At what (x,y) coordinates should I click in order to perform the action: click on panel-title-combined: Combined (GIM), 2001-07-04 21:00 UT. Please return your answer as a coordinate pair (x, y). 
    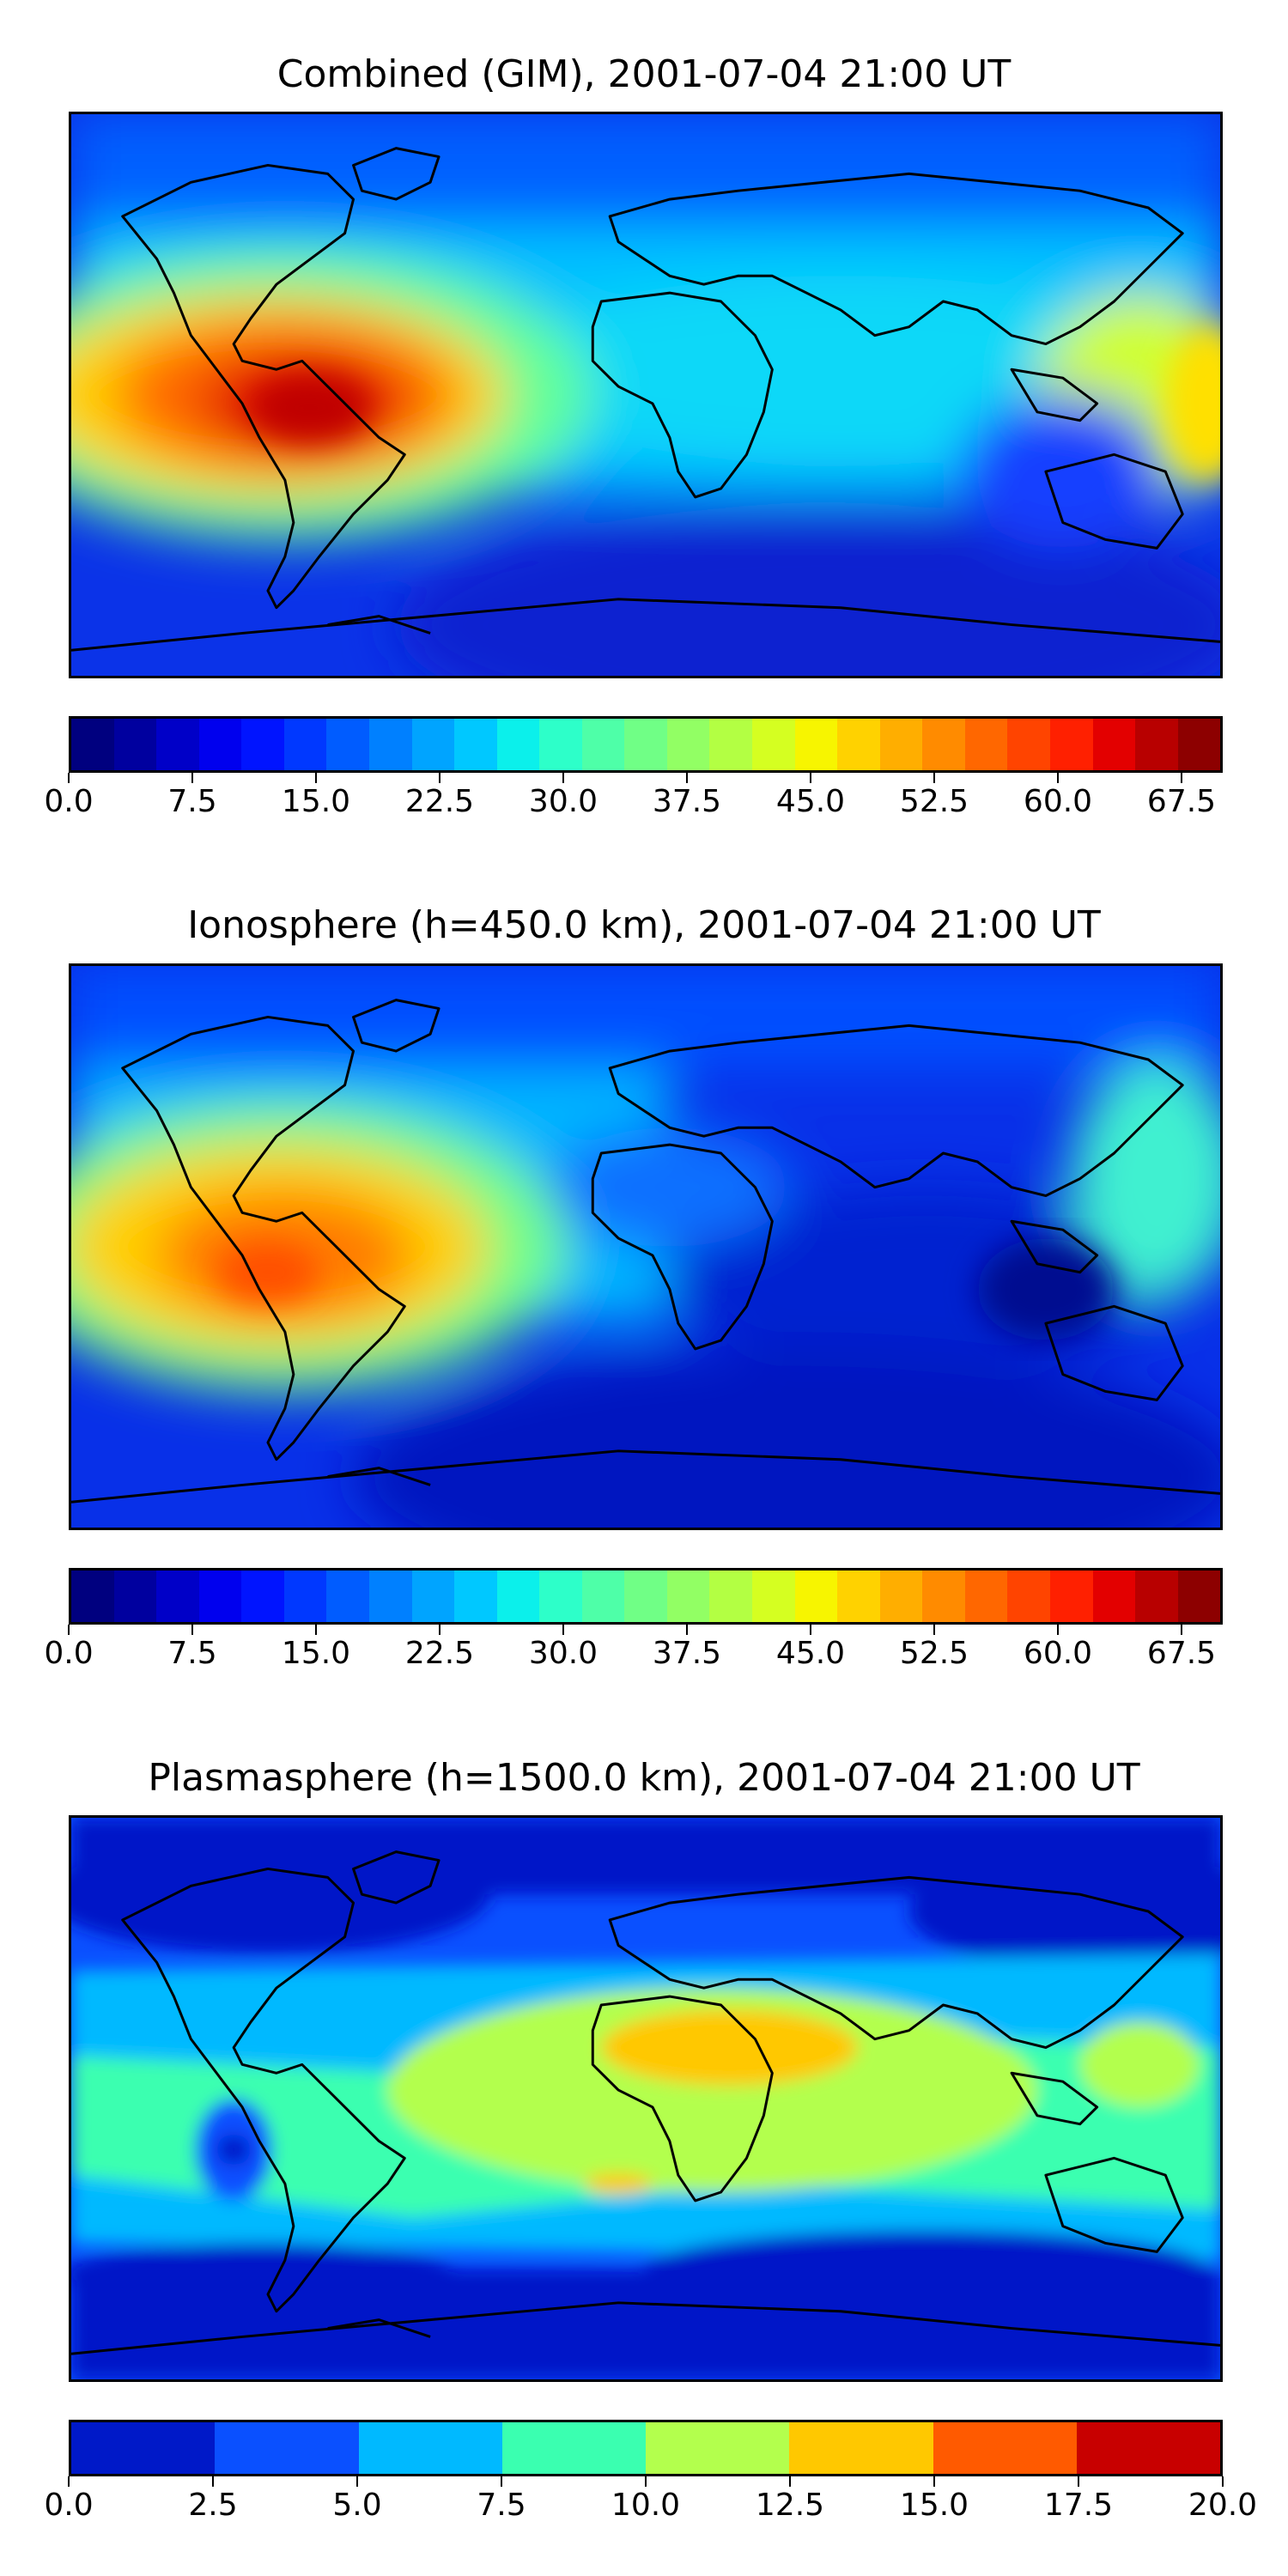
    Looking at the image, I should click on (644, 74).